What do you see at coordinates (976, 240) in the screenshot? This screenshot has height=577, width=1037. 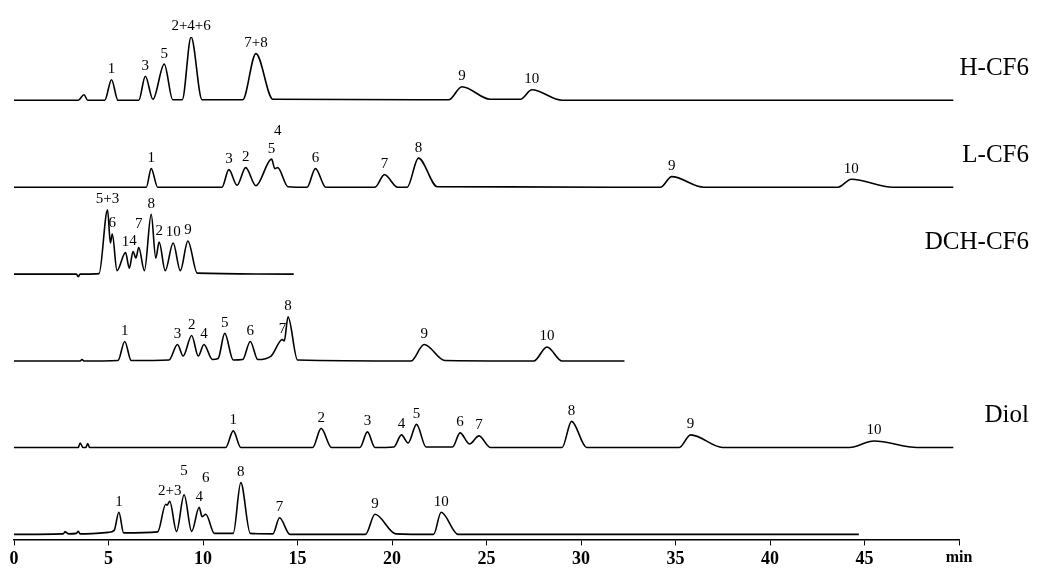 I see `text: DCH-CF6` at bounding box center [976, 240].